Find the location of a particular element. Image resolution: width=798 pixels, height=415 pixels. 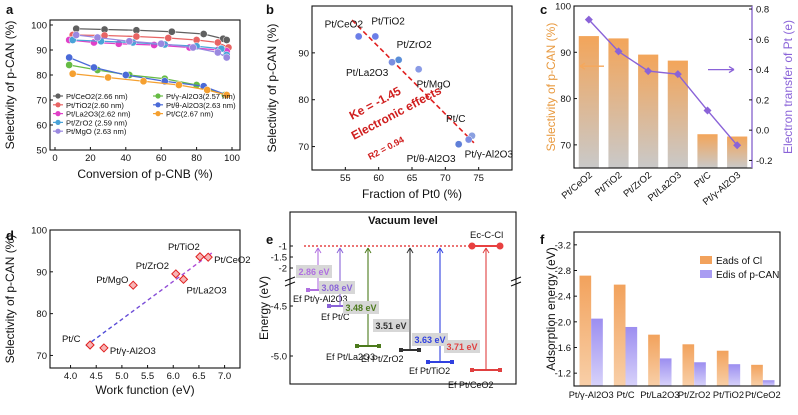

legend-entry: Pt/MgO (2.63 nm) is located at coordinates (96, 131).